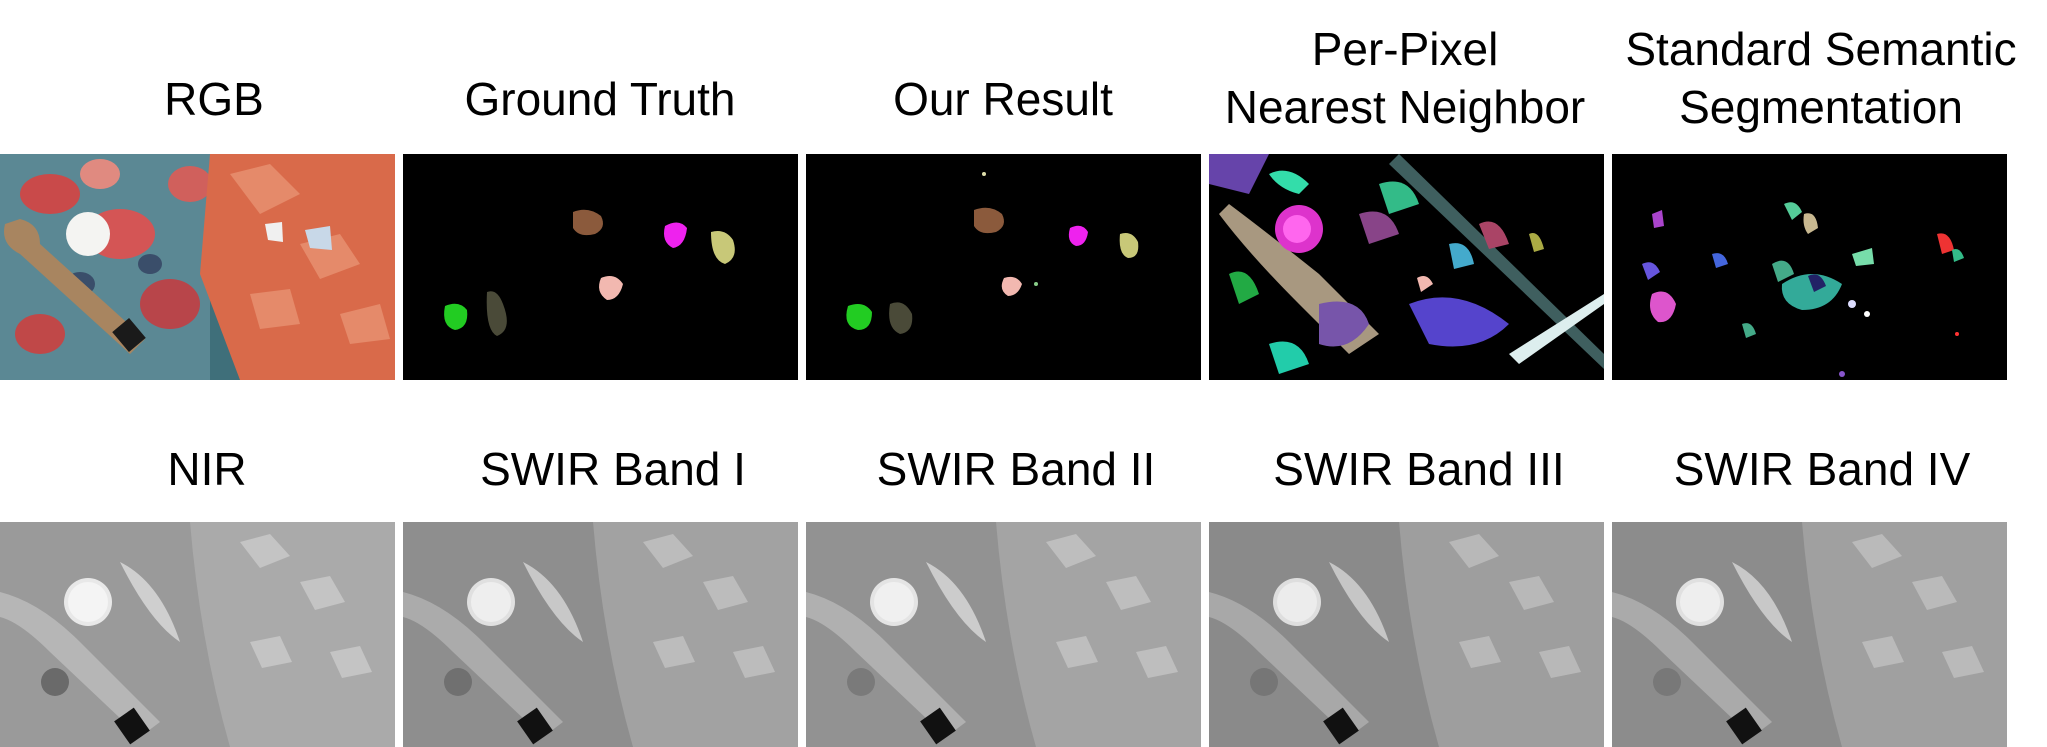 This screenshot has width=2047, height=747. I want to click on swir-band-4-image, so click(1809, 634).